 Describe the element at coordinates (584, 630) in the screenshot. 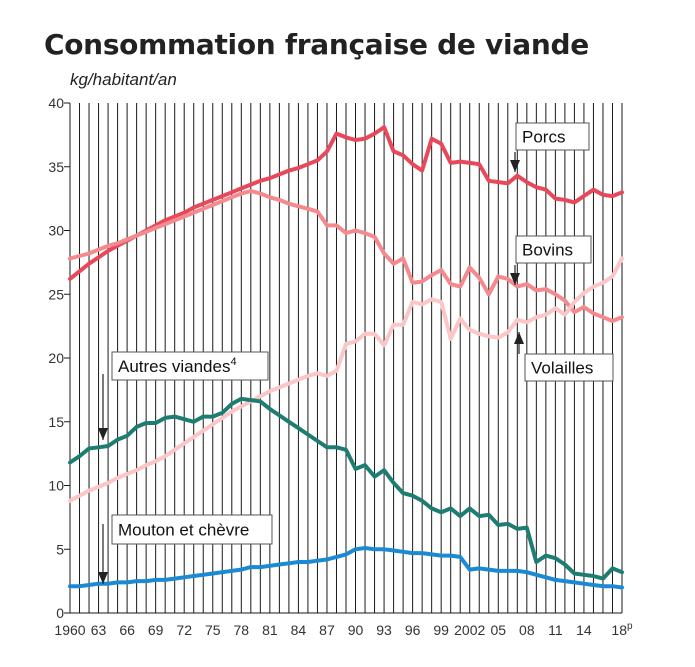

I see `x-tick-label: 14` at that location.